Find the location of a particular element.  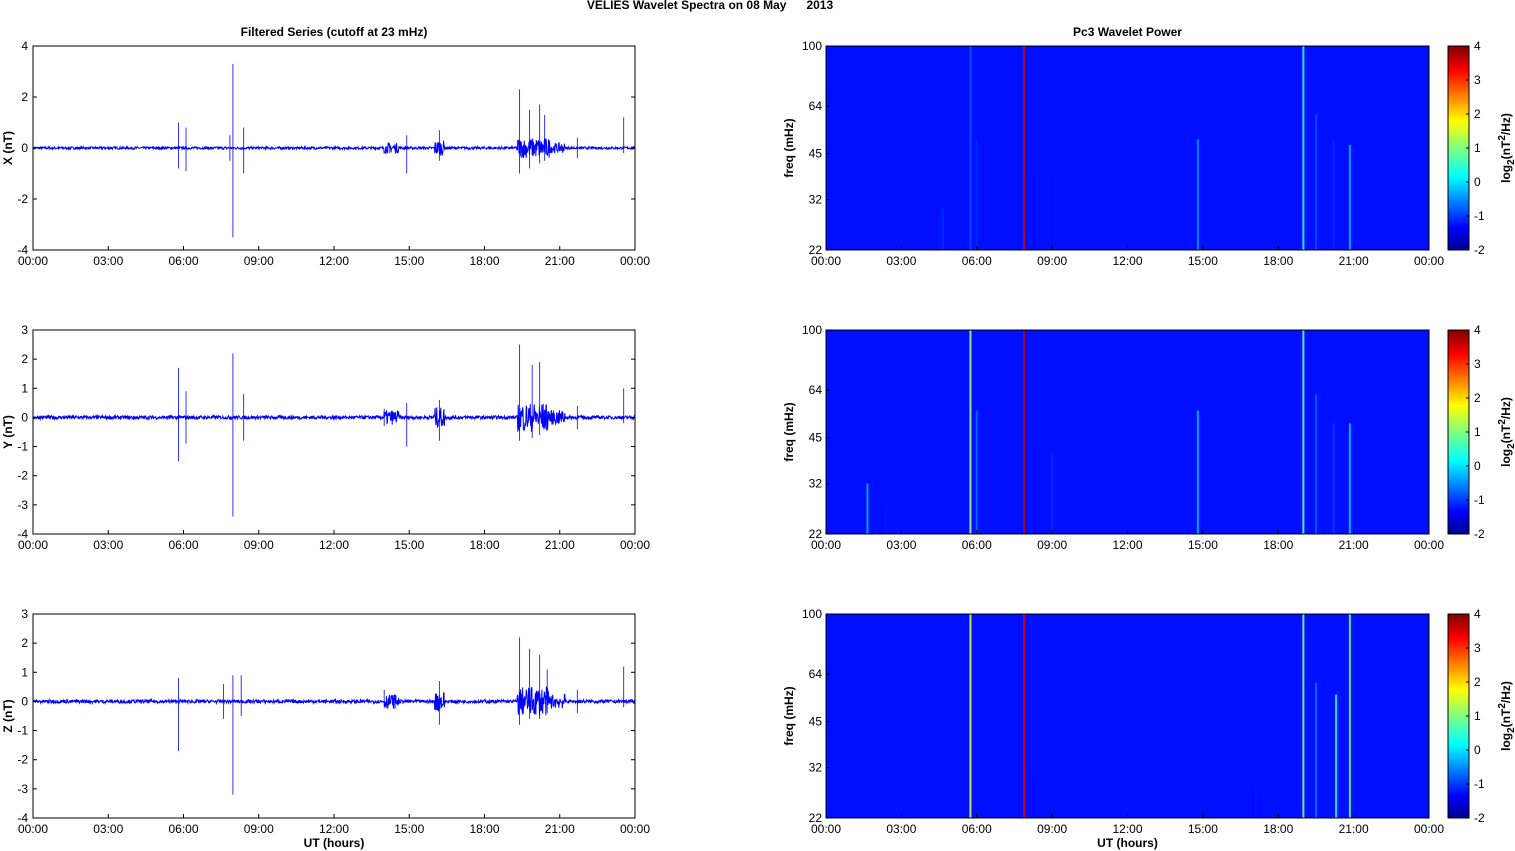

wavelet-y-ylabel: freq (mHz) is located at coordinates (789, 431).